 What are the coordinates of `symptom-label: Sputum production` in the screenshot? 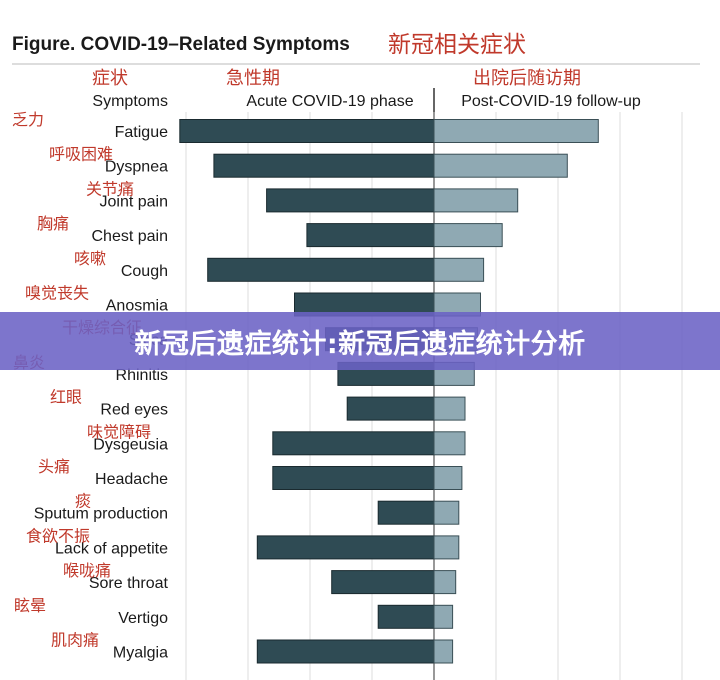 It's located at (101, 514).